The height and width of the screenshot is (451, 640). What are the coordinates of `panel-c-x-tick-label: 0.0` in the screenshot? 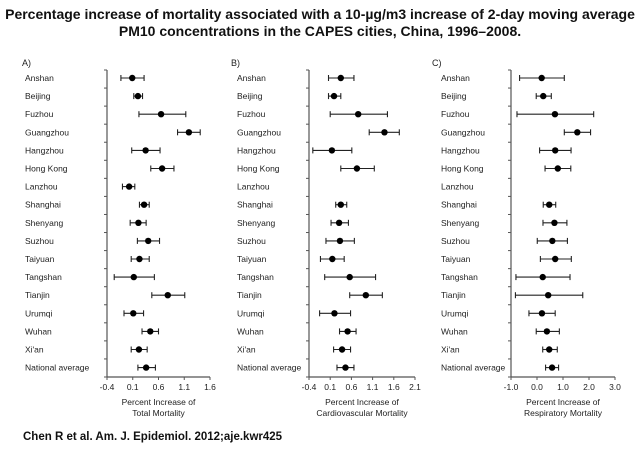 It's located at (537, 387).